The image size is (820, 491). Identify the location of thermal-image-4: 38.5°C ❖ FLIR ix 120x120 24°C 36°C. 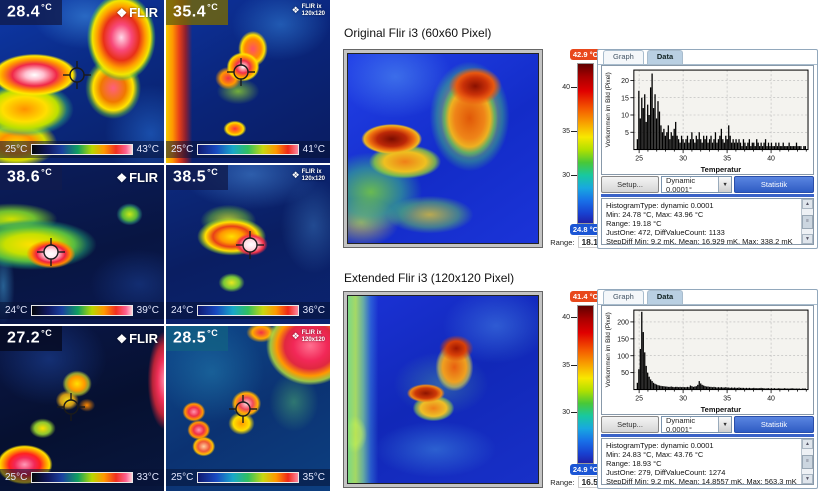
(248, 244).